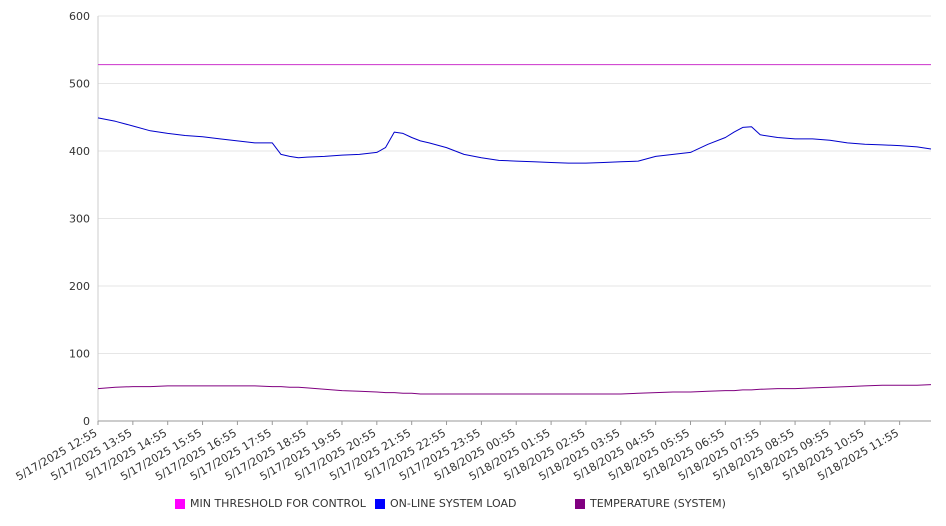 This screenshot has height=526, width=946. Describe the element at coordinates (79, 16) in the screenshot. I see `y-tick-label: 600` at that location.